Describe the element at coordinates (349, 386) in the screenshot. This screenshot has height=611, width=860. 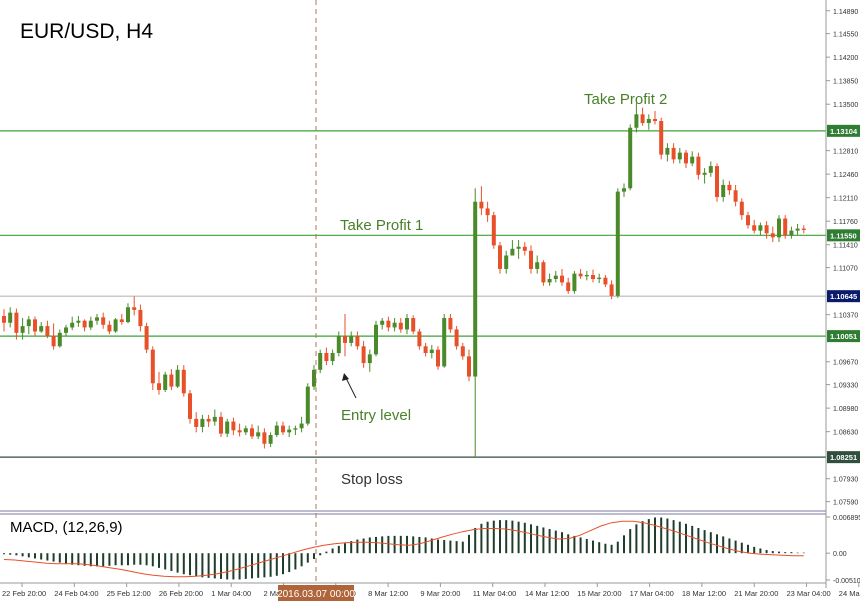
I see `entry-arrow` at that location.